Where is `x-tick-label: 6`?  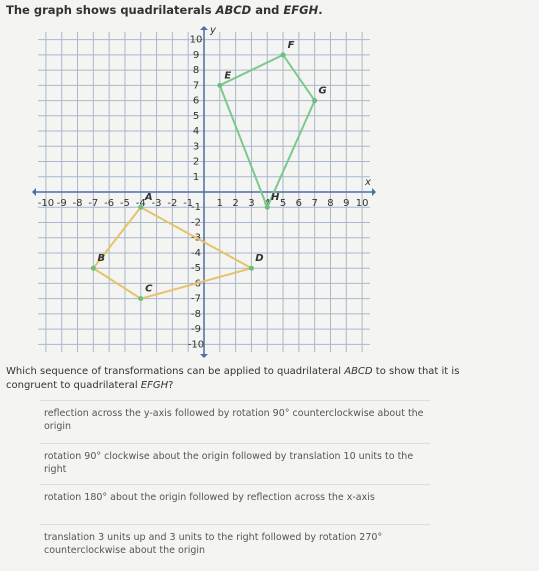 x-tick-label: 6 is located at coordinates (299, 203).